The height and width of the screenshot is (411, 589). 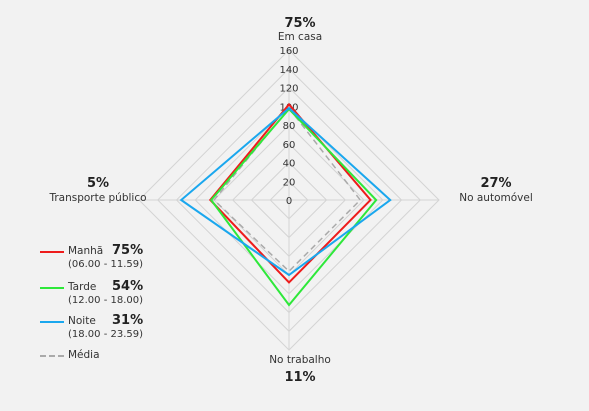 What do you see at coordinates (300, 37) in the screenshot?
I see `axis-name-em-casa: Em casa` at bounding box center [300, 37].